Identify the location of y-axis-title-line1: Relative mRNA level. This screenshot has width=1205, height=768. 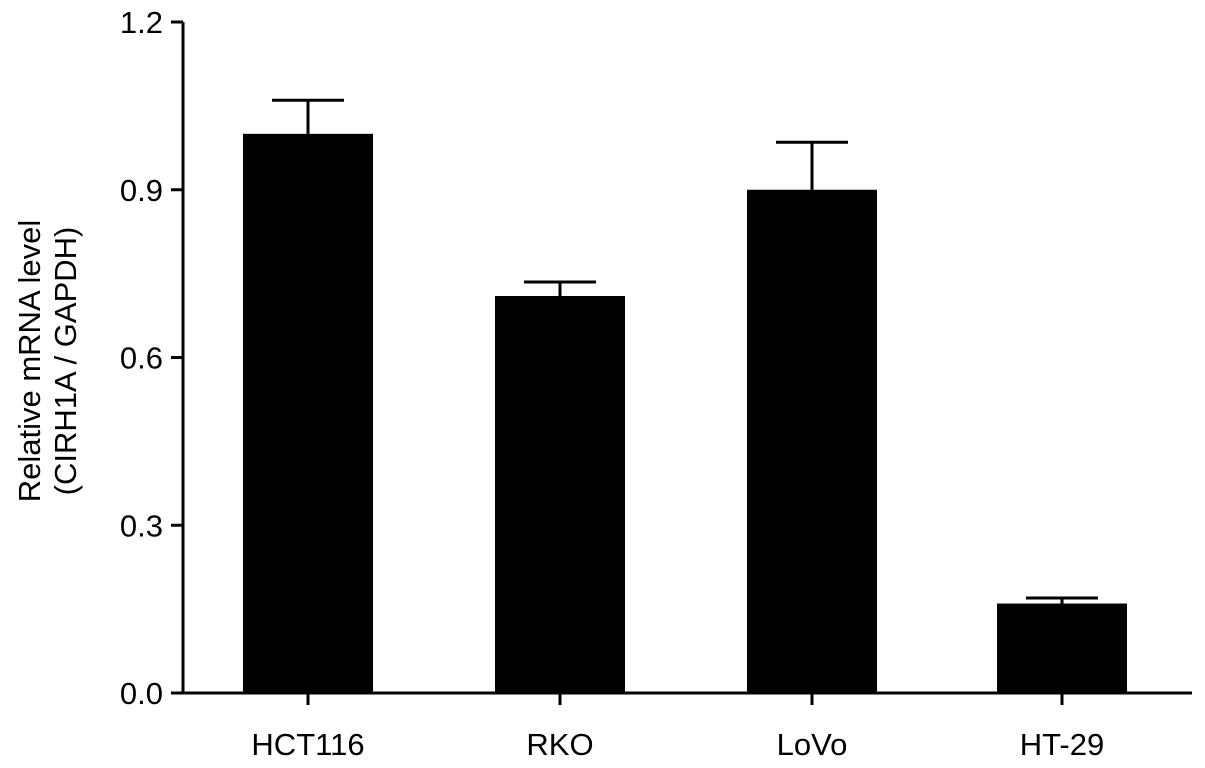
(29, 361).